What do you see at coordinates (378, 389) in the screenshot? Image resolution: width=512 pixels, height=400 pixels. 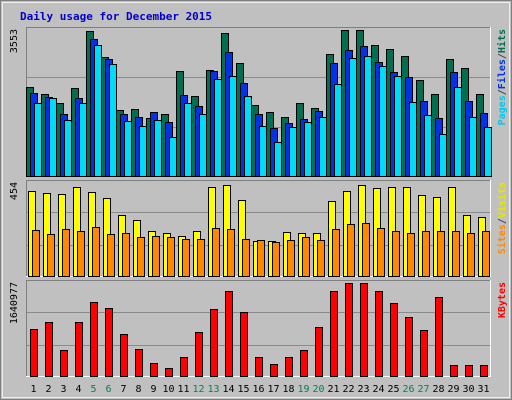 I see `tick-label-day-24: 24` at bounding box center [378, 389].